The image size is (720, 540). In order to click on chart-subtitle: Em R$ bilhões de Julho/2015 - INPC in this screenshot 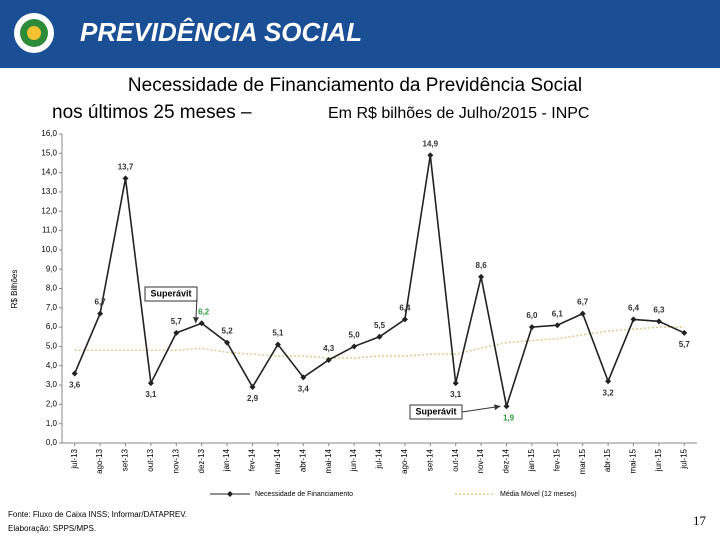, I will do `click(458, 113)`.